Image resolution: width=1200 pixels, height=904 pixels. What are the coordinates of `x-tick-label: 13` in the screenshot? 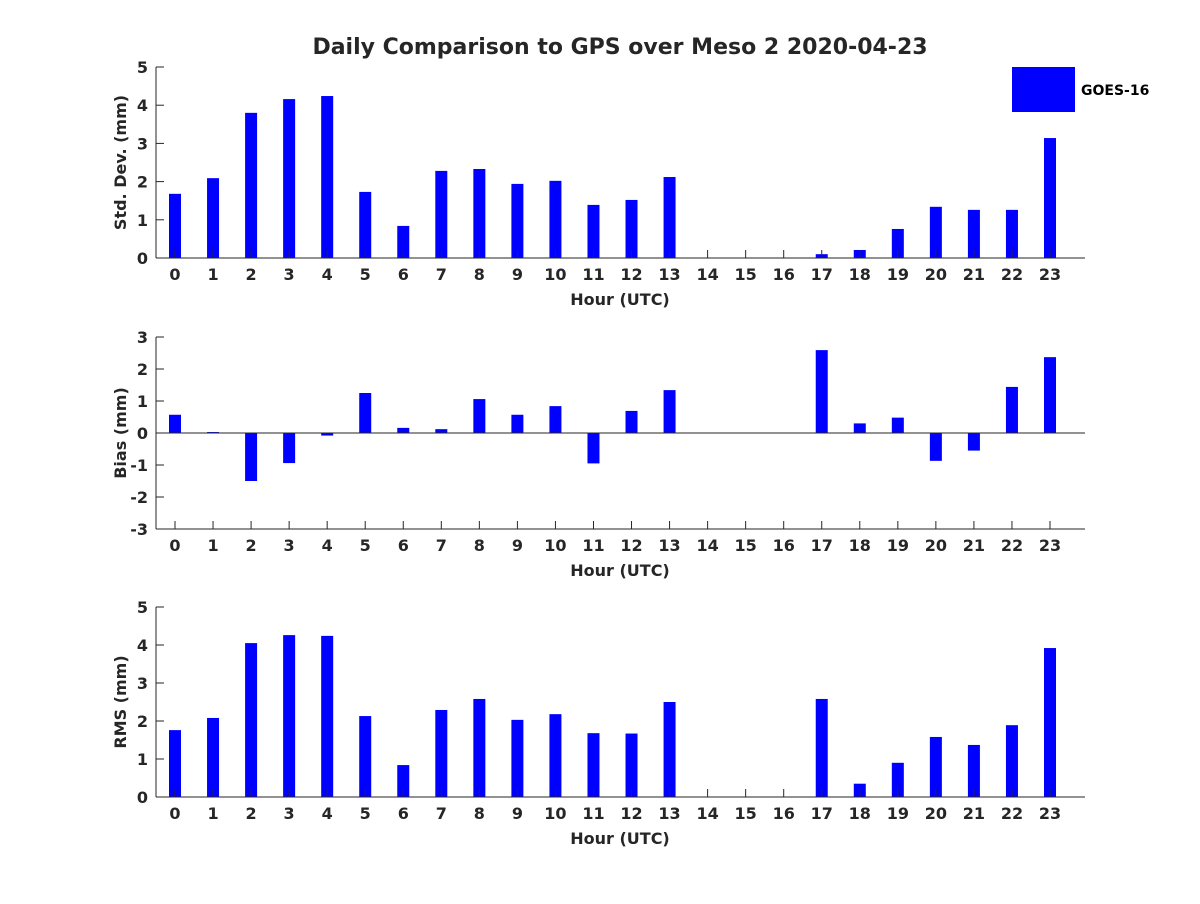 It's located at (669, 813).